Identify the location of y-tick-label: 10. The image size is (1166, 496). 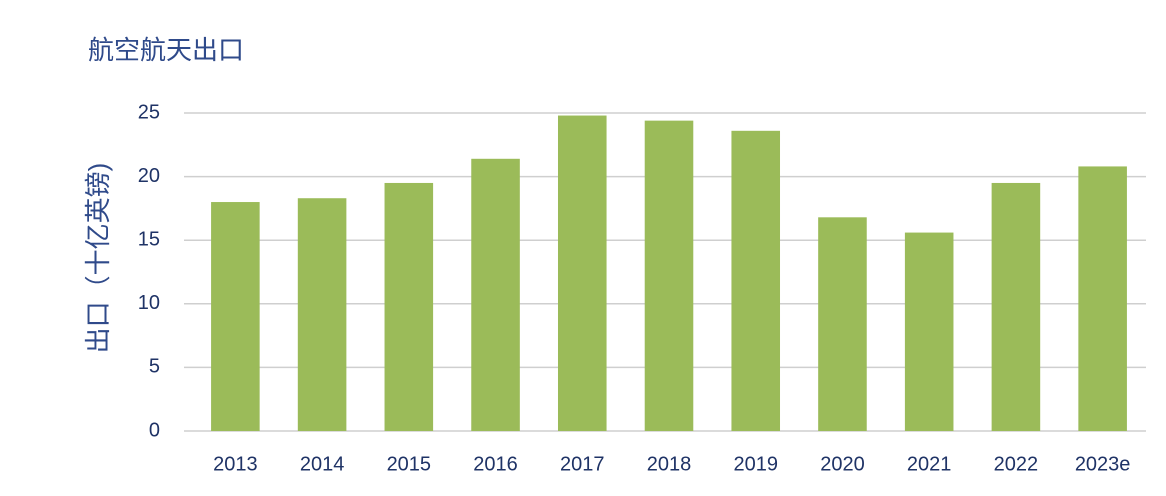
(149, 303).